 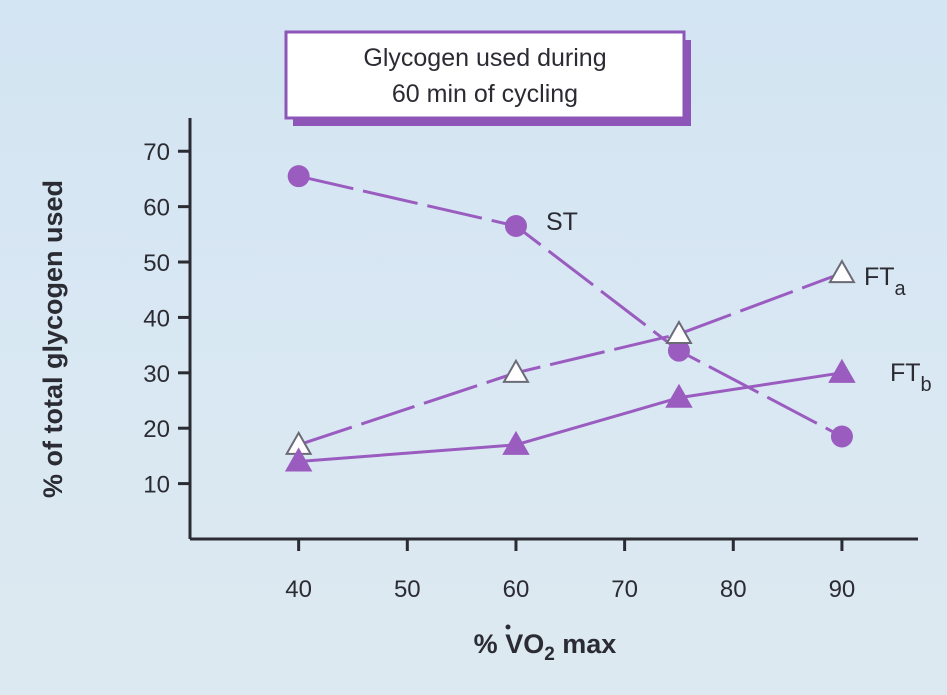 What do you see at coordinates (733, 589) in the screenshot?
I see `x-tick-label: 80` at bounding box center [733, 589].